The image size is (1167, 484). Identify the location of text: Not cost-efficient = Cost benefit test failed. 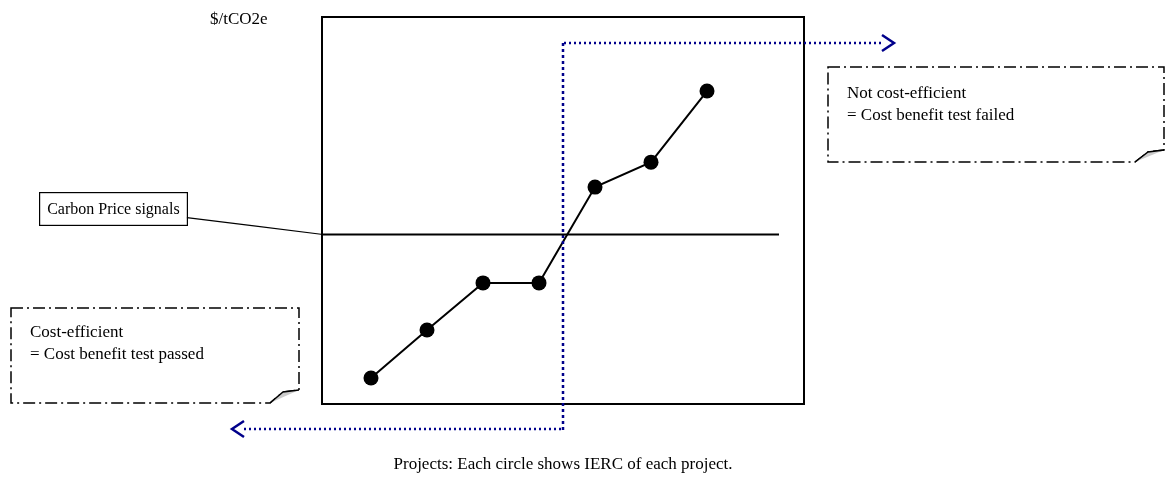
(931, 104).